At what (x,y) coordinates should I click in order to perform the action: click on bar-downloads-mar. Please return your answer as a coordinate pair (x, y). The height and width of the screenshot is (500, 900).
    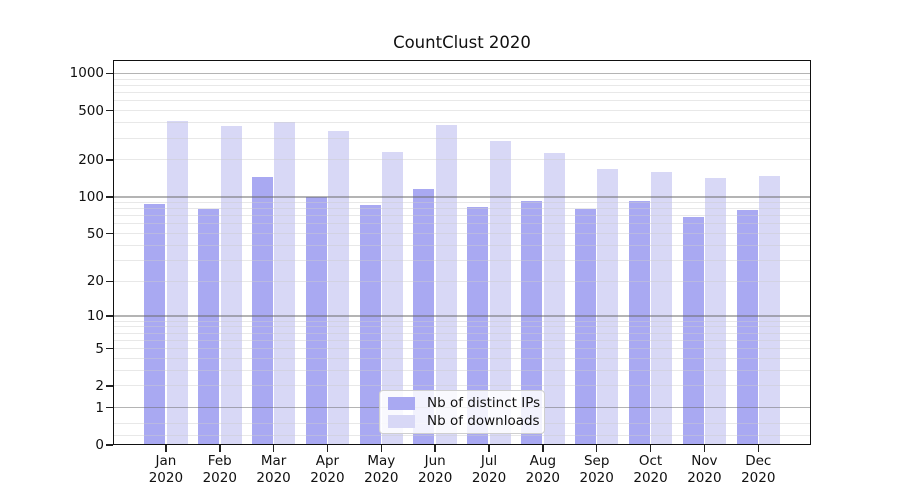
    Looking at the image, I should click on (285, 283).